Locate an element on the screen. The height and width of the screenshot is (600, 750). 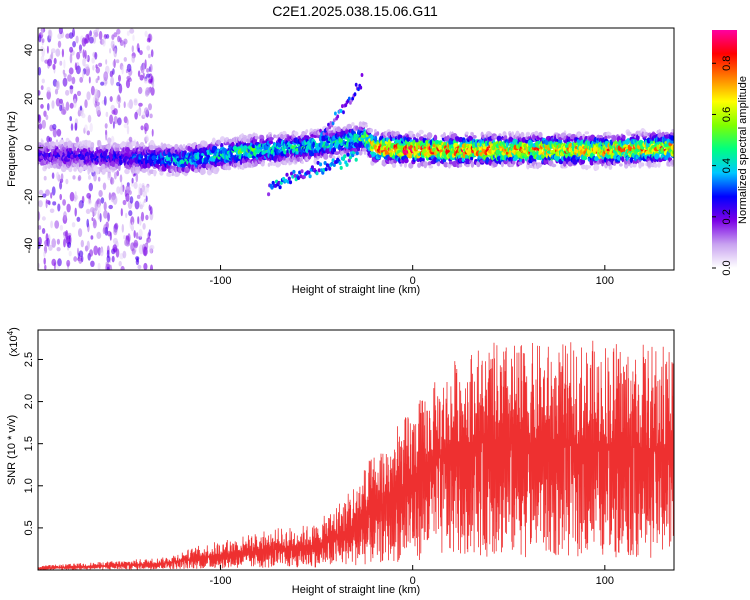
x-tick-label: 0 is located at coordinates (413, 581).